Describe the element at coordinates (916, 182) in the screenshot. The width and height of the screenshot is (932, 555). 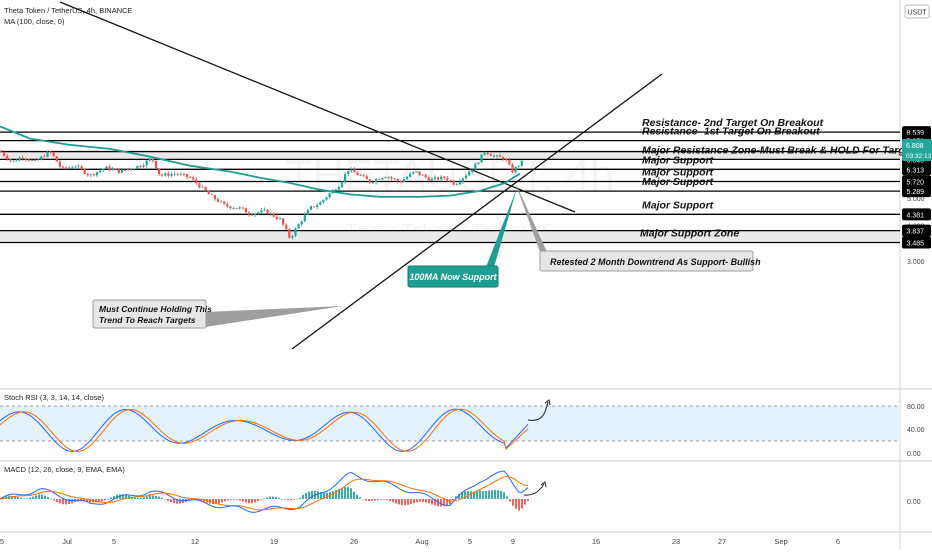
I see `level-badge-text-5: 5.720` at that location.